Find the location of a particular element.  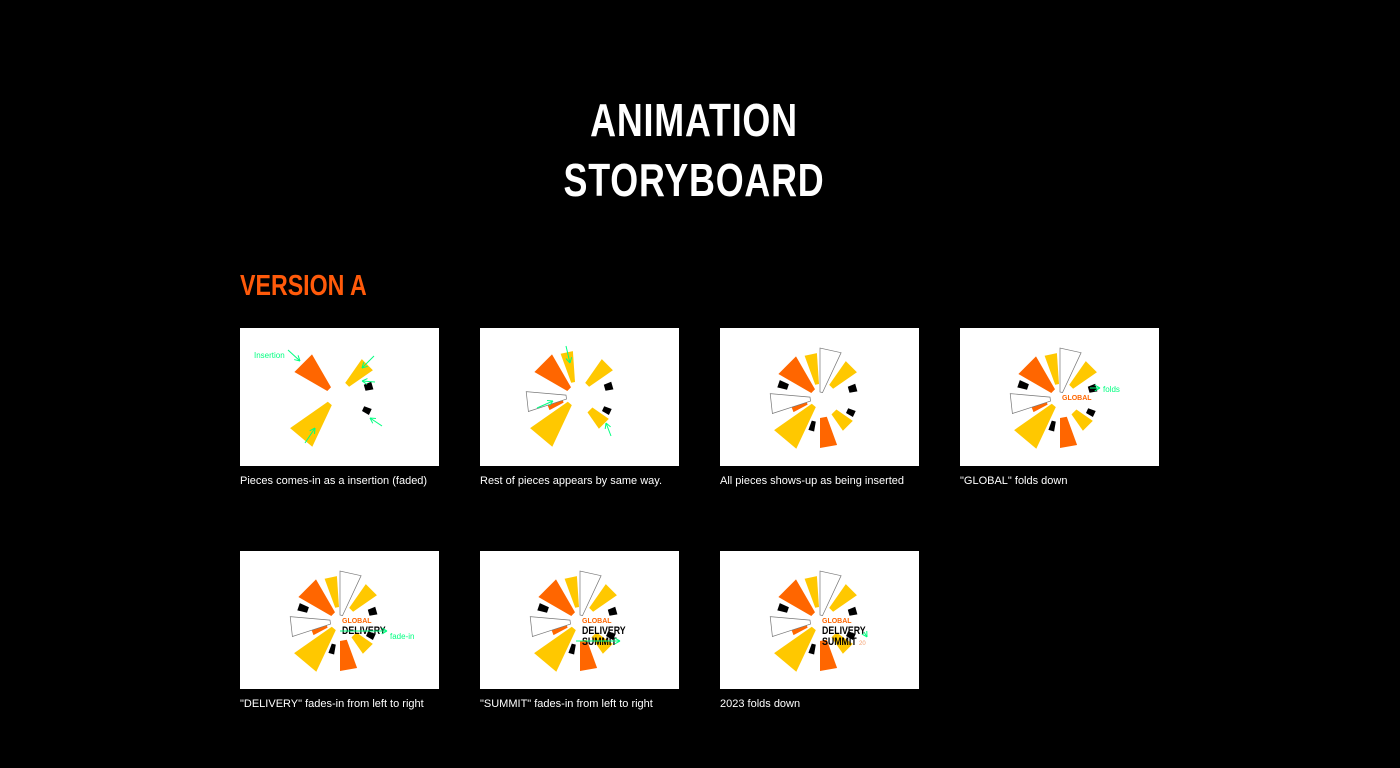

annotation-label: Insertion is located at coordinates (269, 355).